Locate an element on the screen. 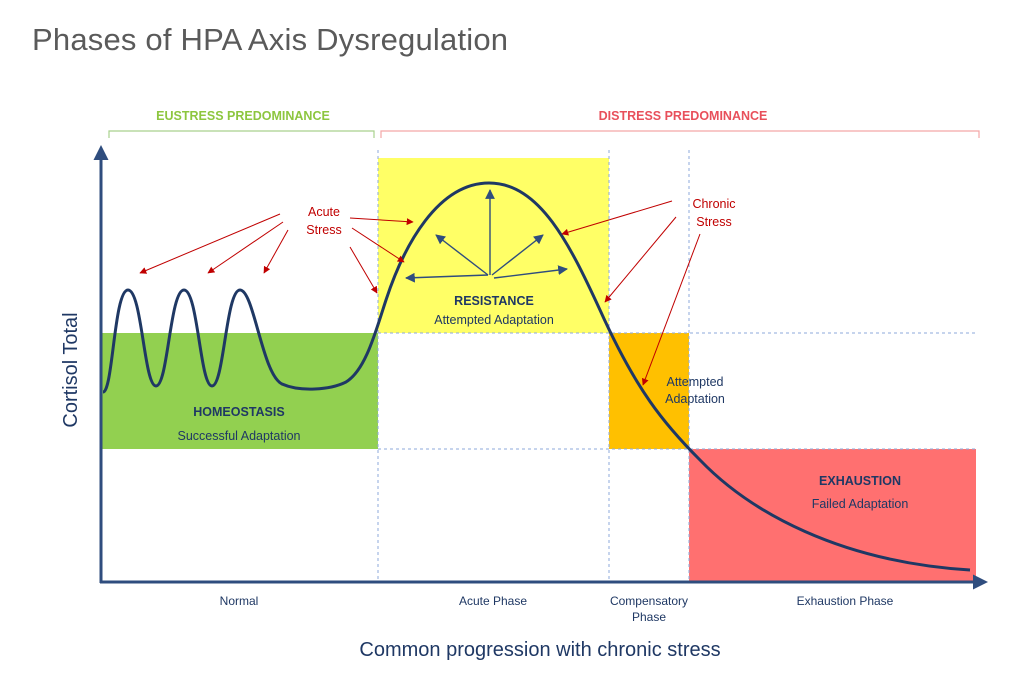 The width and height of the screenshot is (1024, 694). exhaustion-zone is located at coordinates (832, 515).